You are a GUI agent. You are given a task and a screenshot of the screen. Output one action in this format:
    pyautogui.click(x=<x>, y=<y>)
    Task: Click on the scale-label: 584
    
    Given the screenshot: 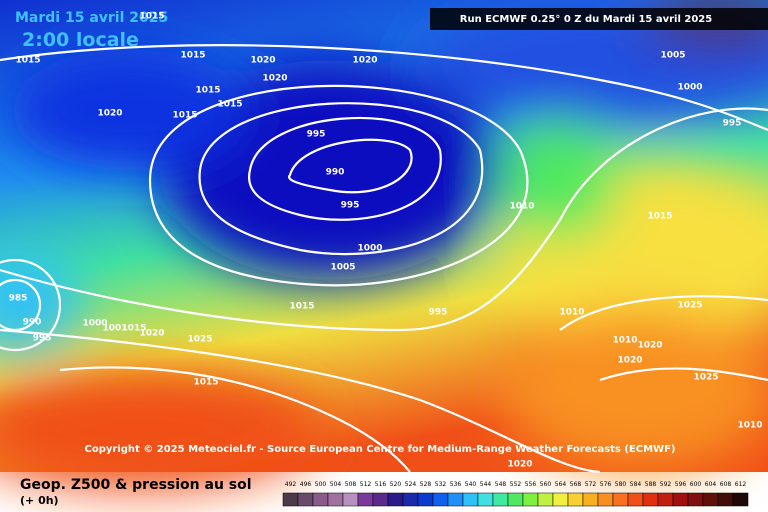 What is the action you would take?
    pyautogui.click(x=636, y=484)
    